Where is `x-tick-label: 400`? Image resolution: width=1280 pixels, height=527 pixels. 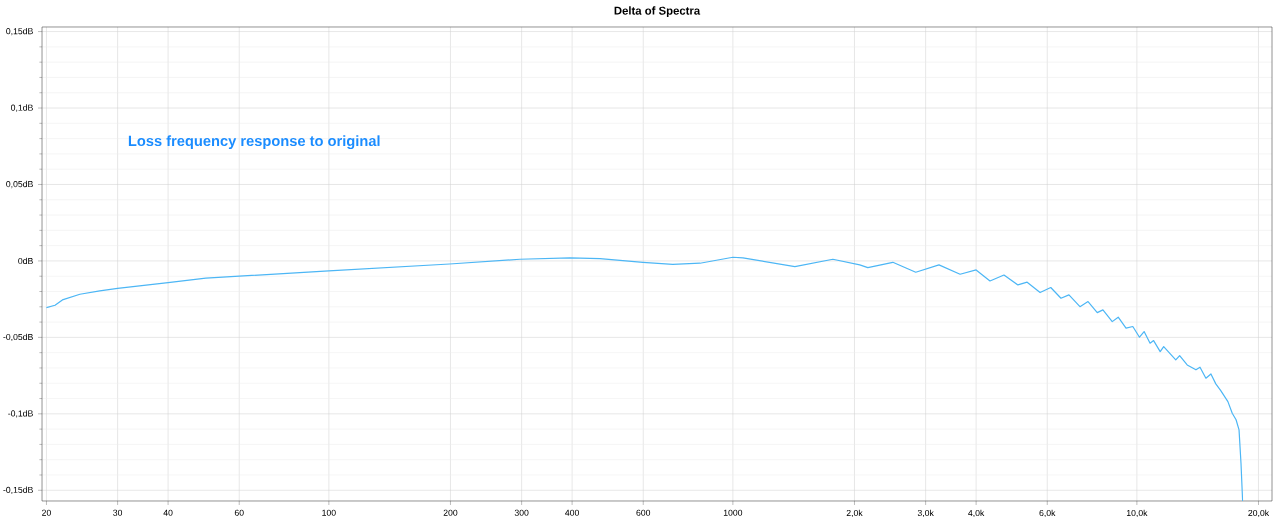 x-tick-label: 400 is located at coordinates (572, 512).